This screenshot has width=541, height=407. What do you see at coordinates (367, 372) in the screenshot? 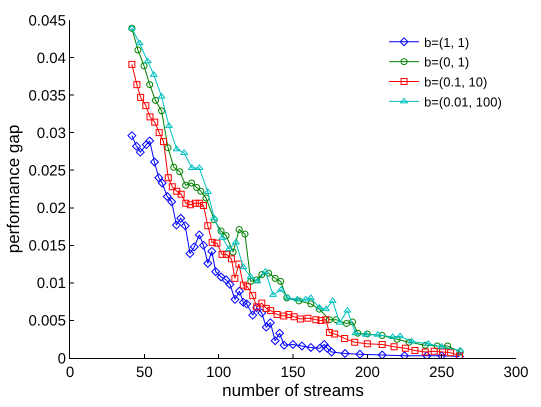
I see `x-tick-label: 200` at bounding box center [367, 372].